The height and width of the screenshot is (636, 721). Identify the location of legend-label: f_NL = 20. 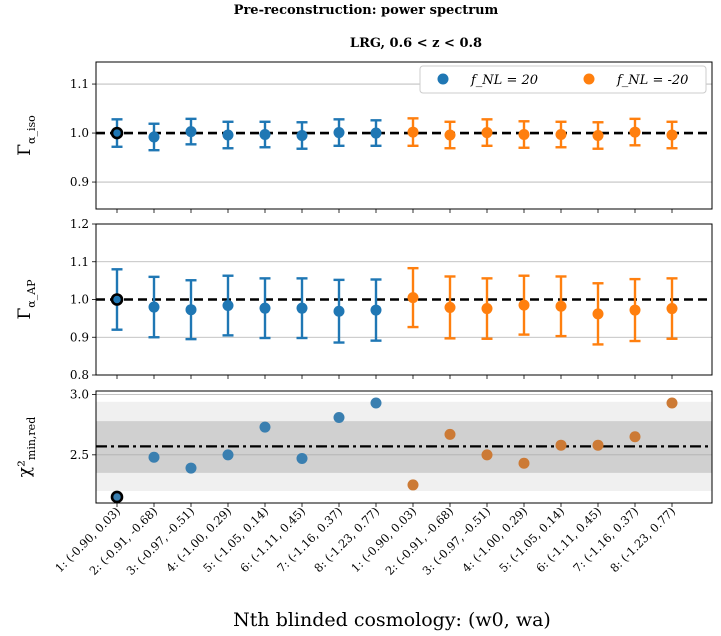
(504, 80).